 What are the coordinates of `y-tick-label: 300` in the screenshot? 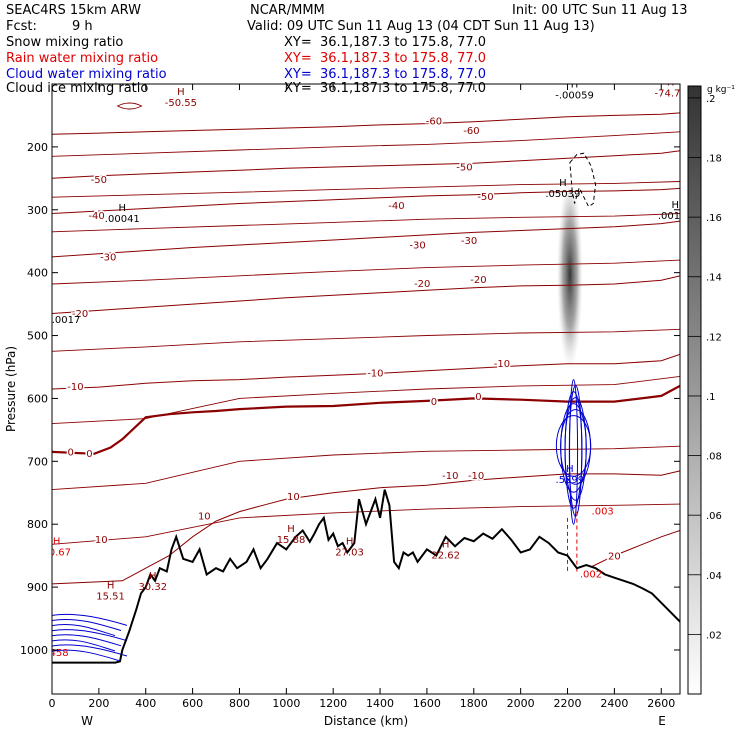 It's located at (37, 210).